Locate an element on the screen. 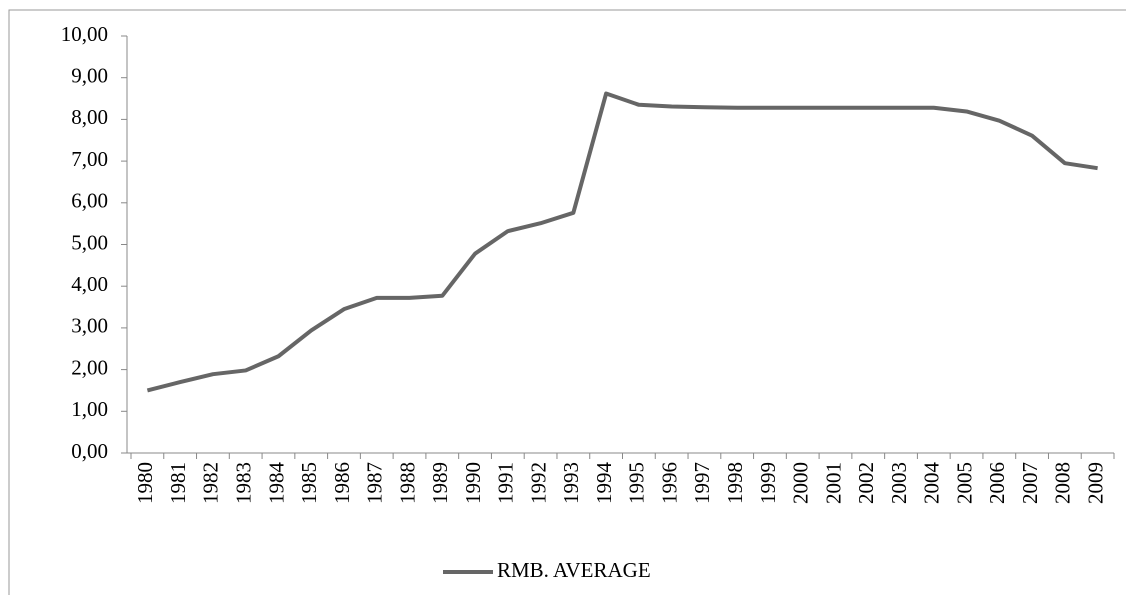 The height and width of the screenshot is (595, 1126). x-tick-label: 2008 is located at coordinates (1063, 483).